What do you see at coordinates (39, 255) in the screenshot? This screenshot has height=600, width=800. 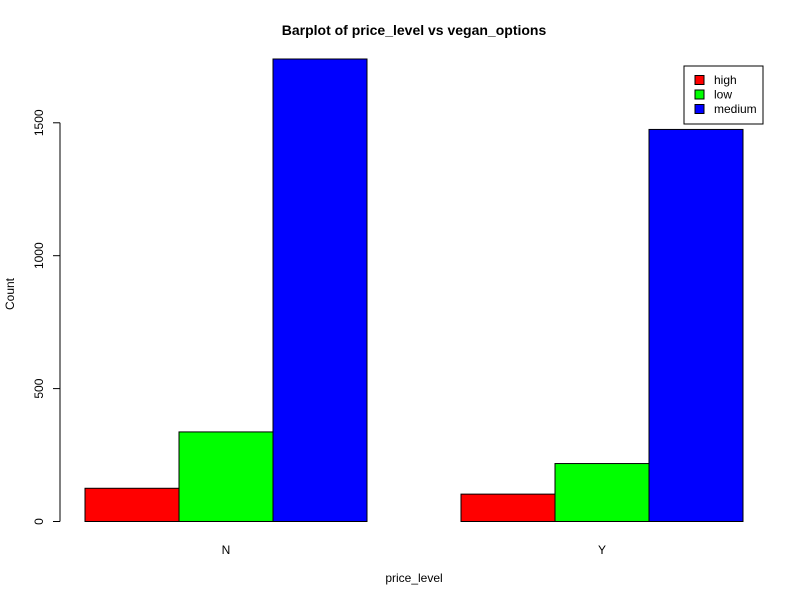 I see `y-tick-label: 1000` at bounding box center [39, 255].